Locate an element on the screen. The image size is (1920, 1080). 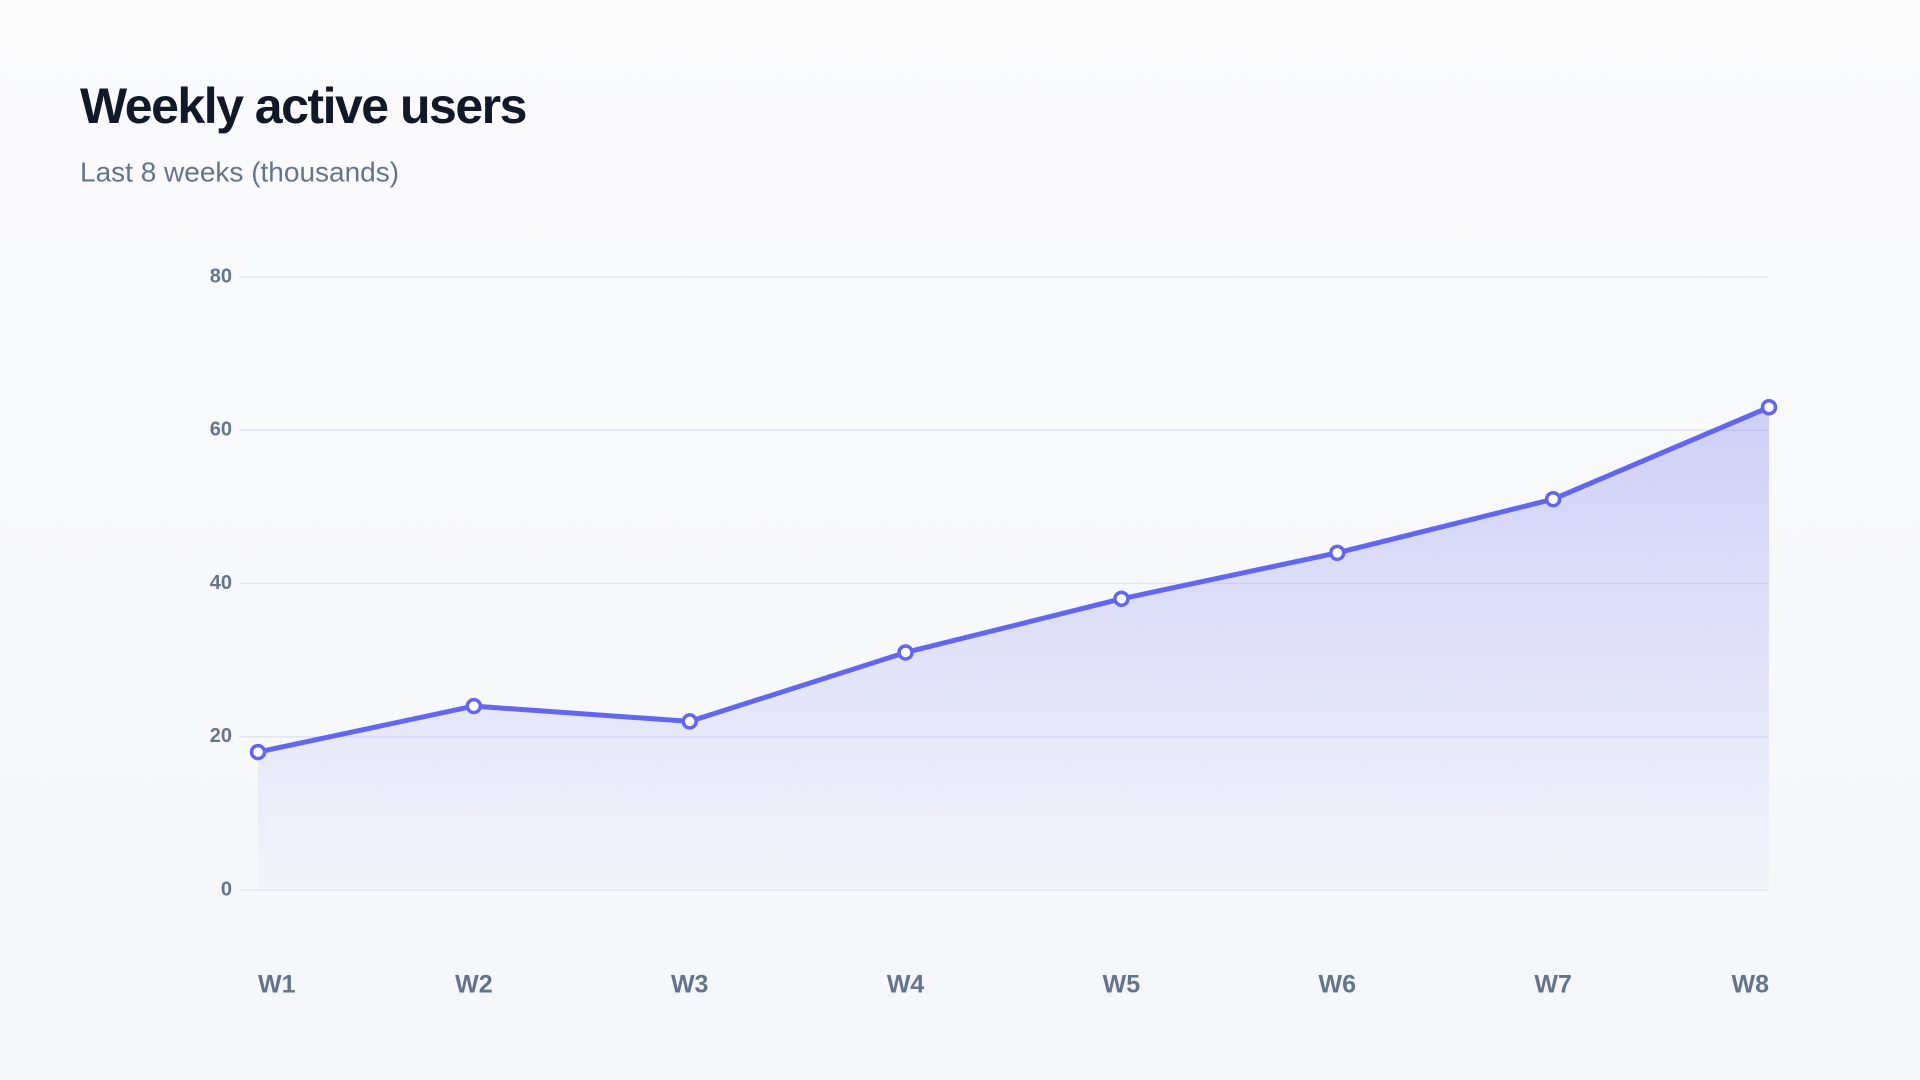
x-tick-label: W4 is located at coordinates (906, 985).